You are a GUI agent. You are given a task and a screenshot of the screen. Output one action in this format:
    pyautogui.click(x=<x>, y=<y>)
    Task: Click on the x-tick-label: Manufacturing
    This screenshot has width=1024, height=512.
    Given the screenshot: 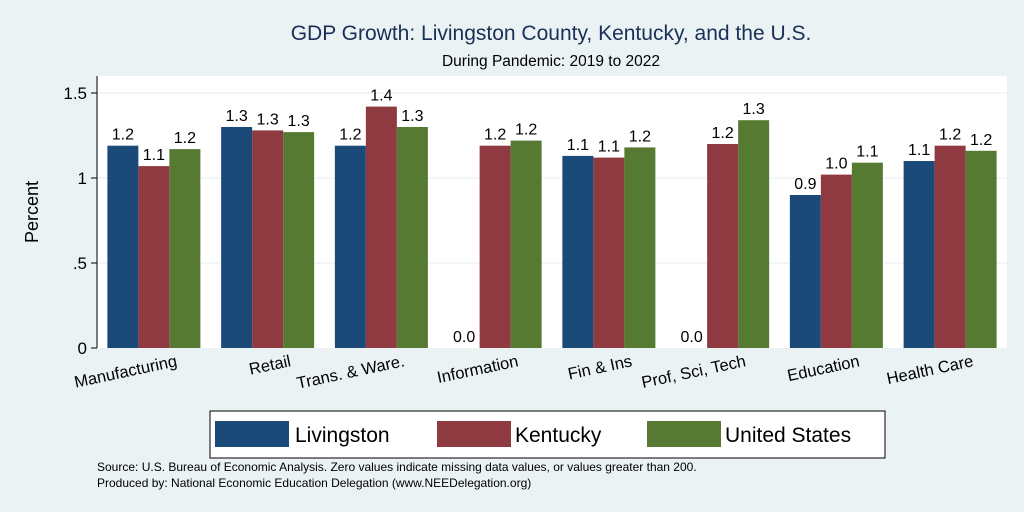 What is the action you would take?
    pyautogui.click(x=126, y=371)
    